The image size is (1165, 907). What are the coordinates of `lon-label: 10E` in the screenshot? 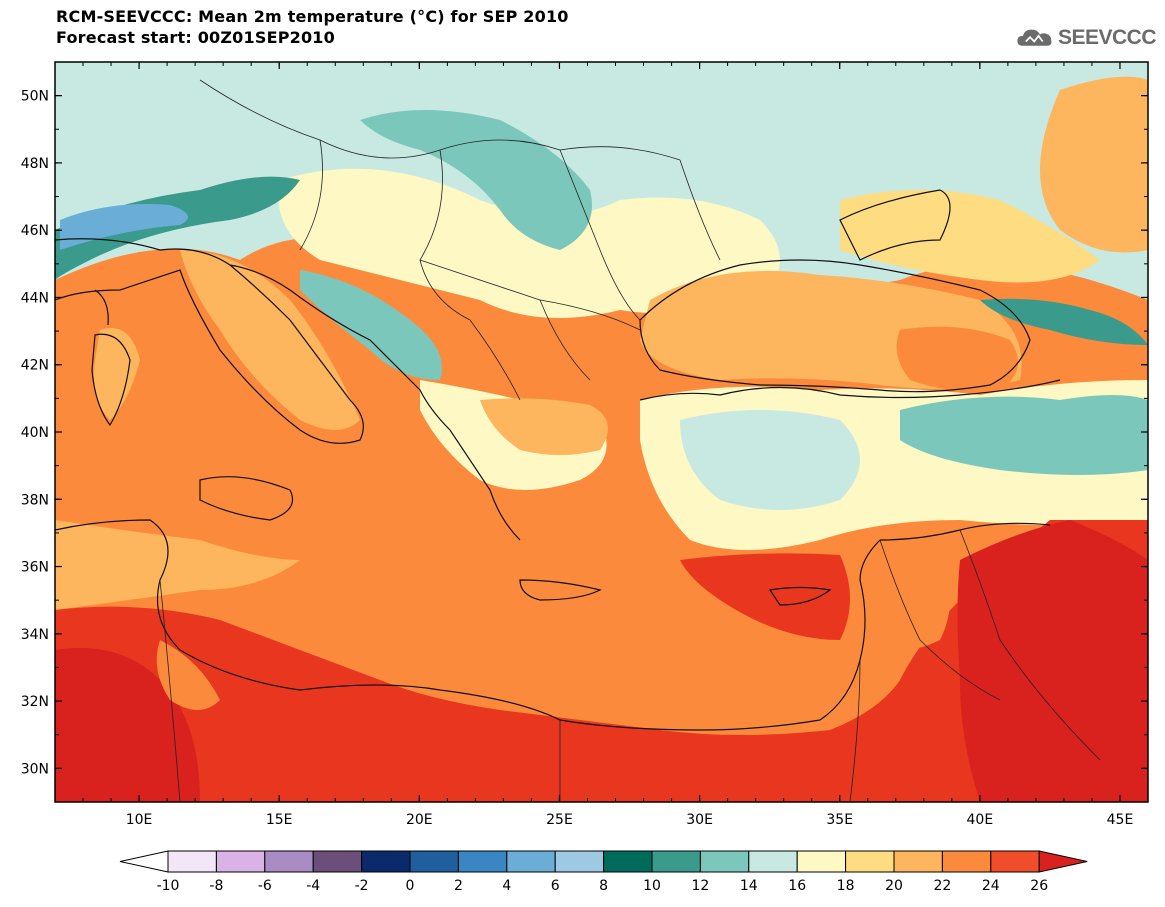 It's located at (139, 820).